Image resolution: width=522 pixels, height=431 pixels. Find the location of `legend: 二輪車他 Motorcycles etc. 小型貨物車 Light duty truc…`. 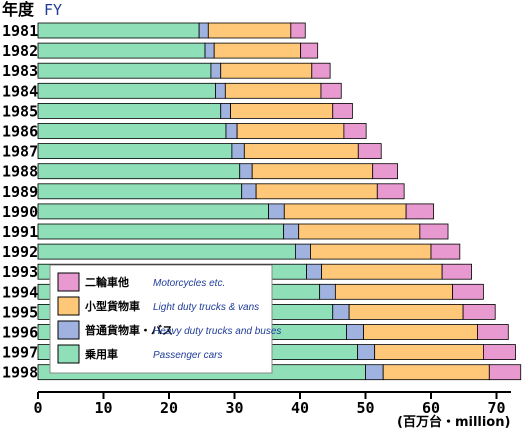

legend: 二輪車他 Motorcycles etc. 小型貨物車 Light duty truc… is located at coordinates (165, 319).